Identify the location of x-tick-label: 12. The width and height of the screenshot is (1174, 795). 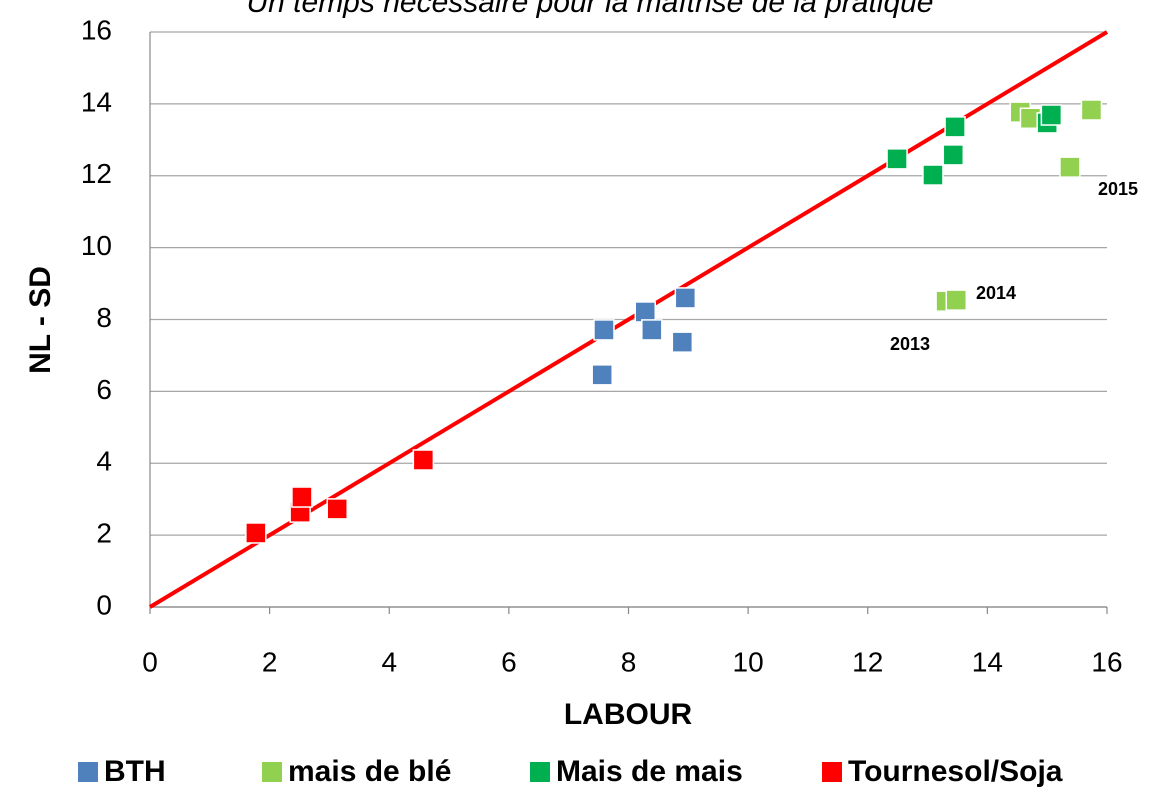
(867, 661).